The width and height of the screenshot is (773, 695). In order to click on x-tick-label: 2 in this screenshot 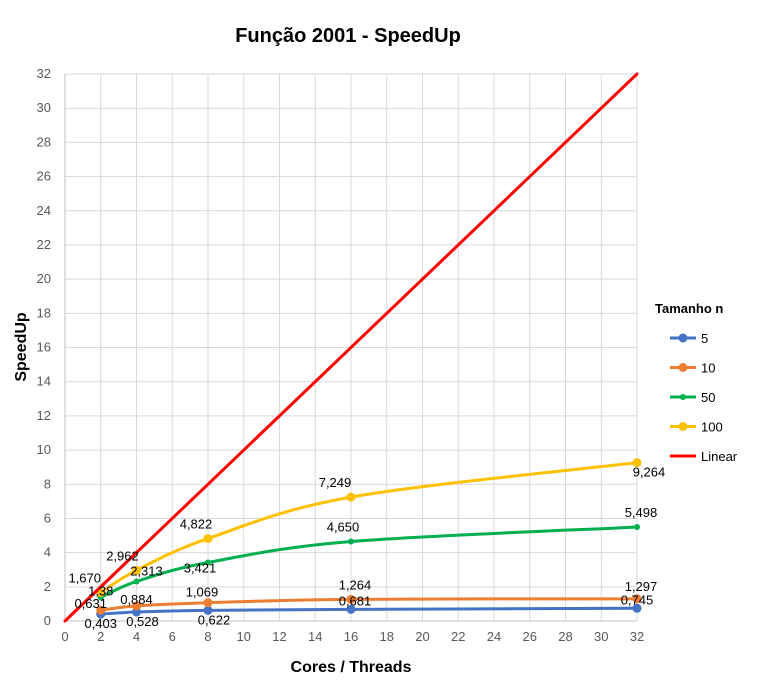, I will do `click(100, 636)`.